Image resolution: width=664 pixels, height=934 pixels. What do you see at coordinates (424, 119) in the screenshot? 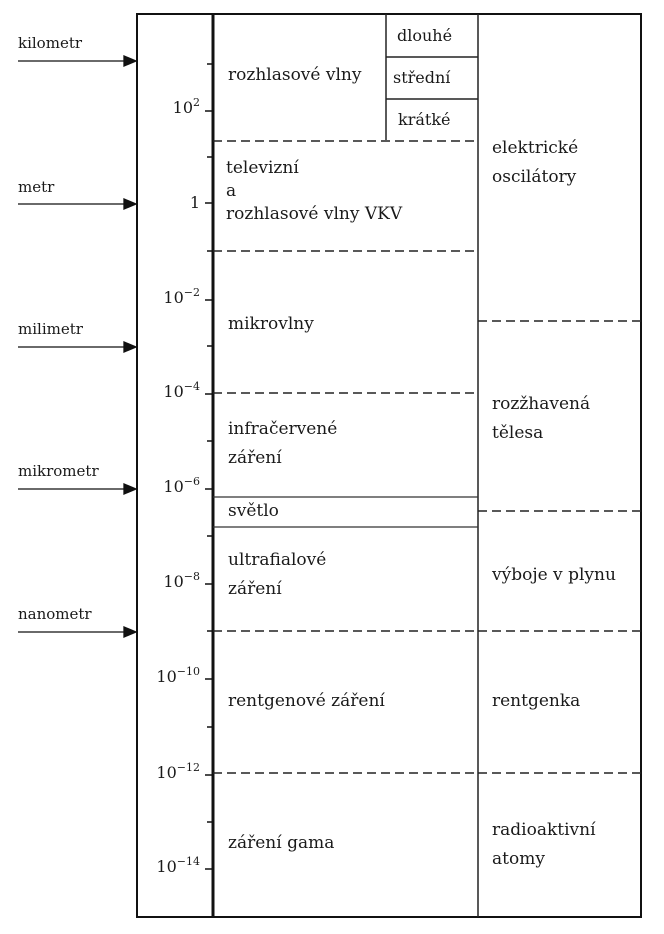
I see `region-radio-short: krátké` at bounding box center [424, 119].